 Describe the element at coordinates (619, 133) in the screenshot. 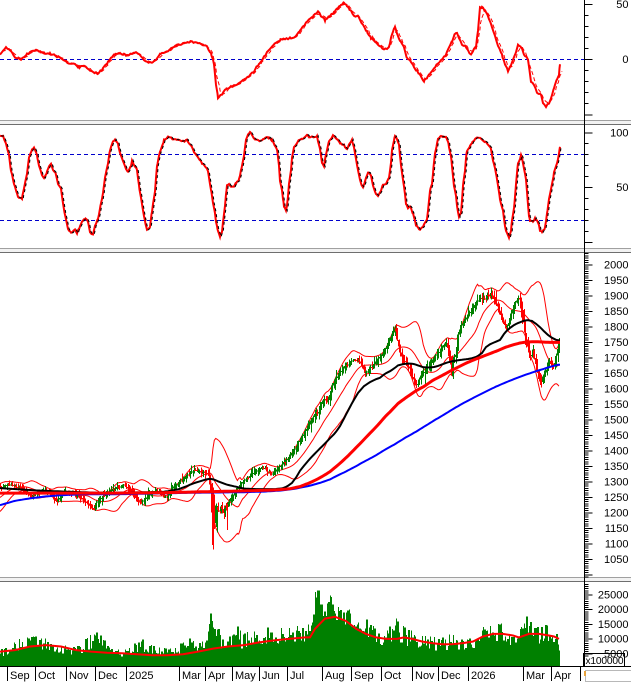

I see `svg-text: 100` at that location.